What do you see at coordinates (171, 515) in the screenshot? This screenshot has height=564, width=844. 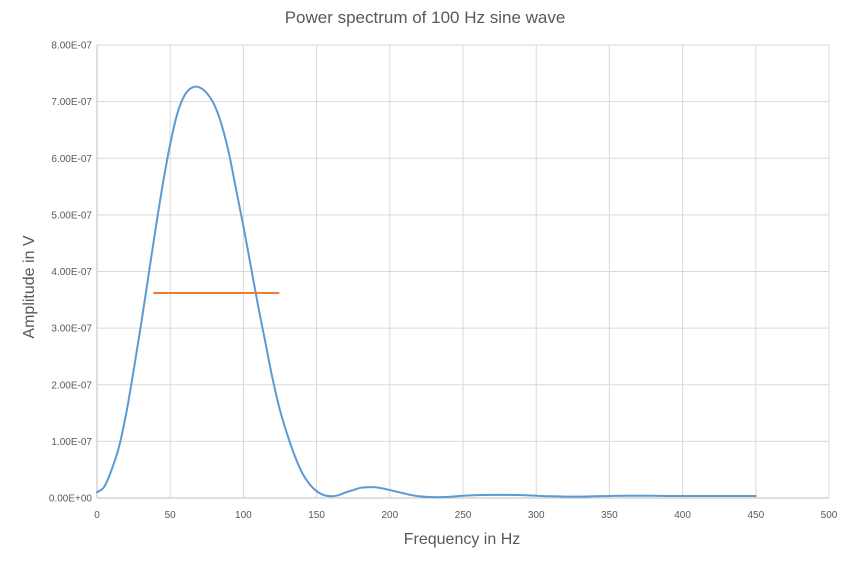 I see `x-tick-label: 50` at bounding box center [171, 515].